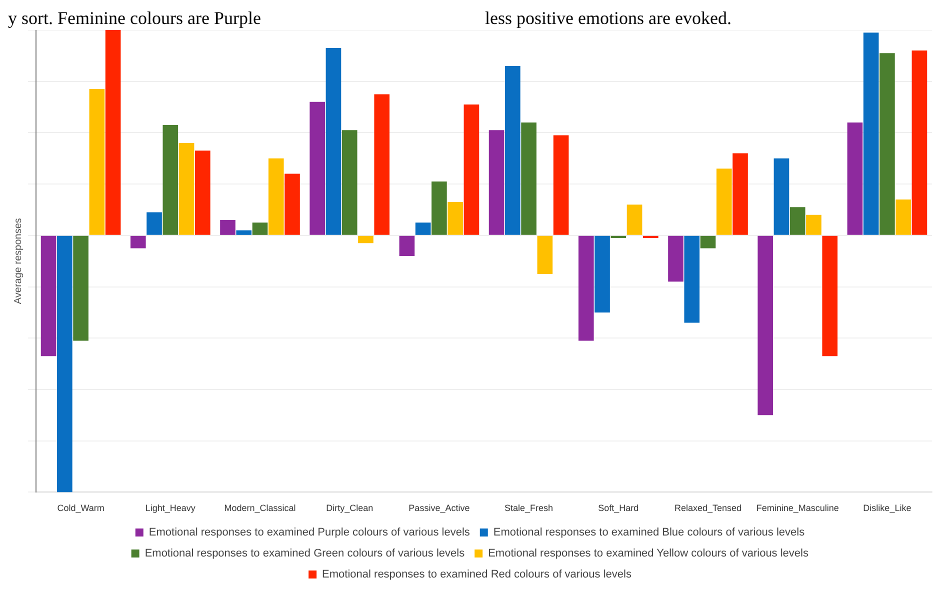  I want to click on y-axis-title: Average responses, so click(18, 261).